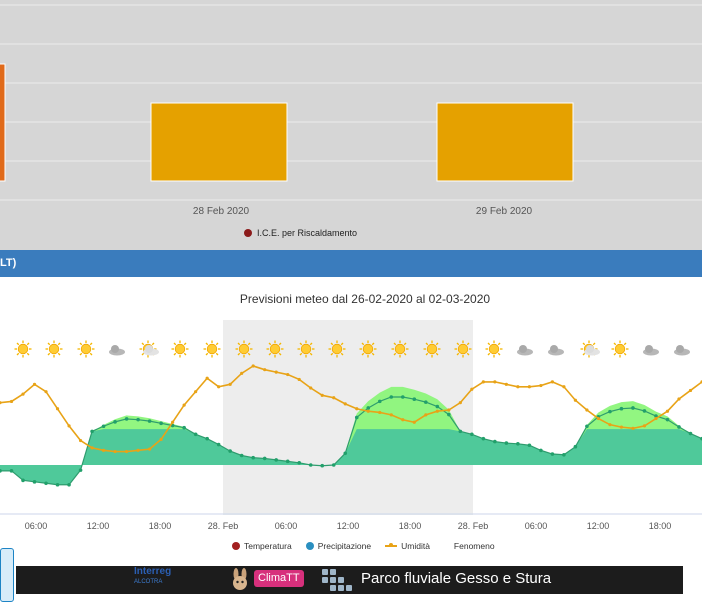 This screenshot has width=702, height=602. I want to click on legend-item-precipitazione: Precipitazione, so click(338, 546).